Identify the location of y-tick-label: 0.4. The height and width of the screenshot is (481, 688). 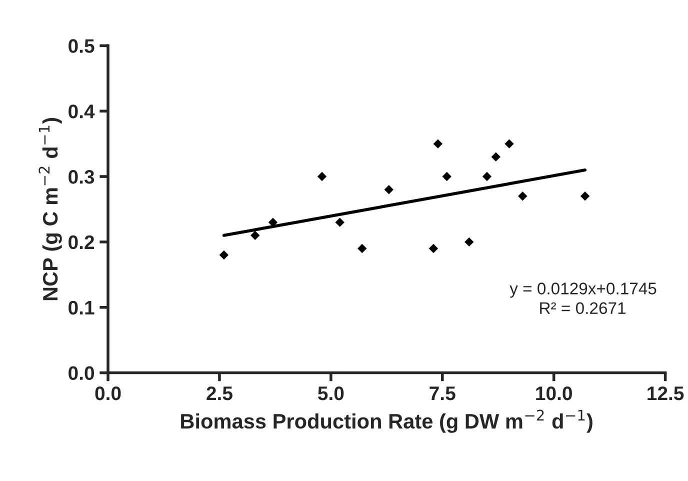
(81, 111).